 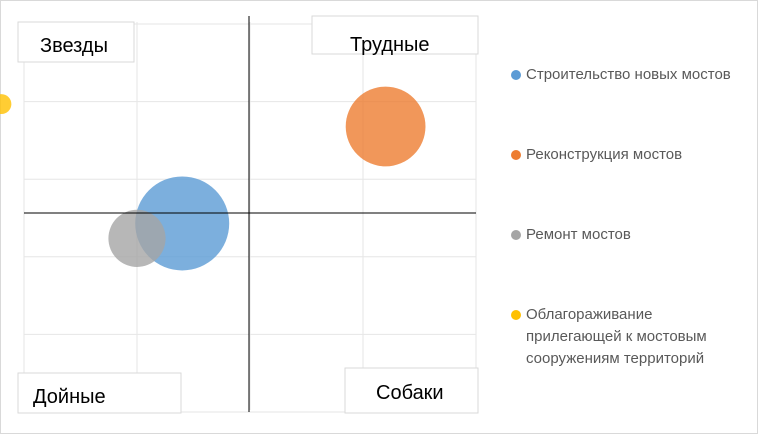 I want to click on quadrant-label-bottom-right: Собаки, so click(x=411, y=390).